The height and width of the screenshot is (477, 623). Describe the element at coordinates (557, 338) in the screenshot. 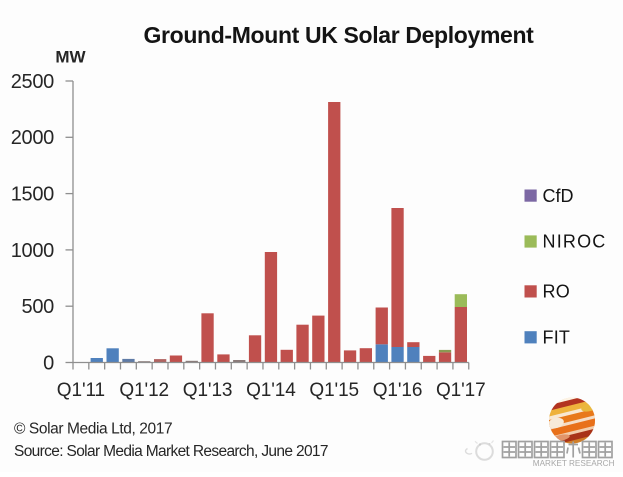

I see `svg-text: FIT` at that location.